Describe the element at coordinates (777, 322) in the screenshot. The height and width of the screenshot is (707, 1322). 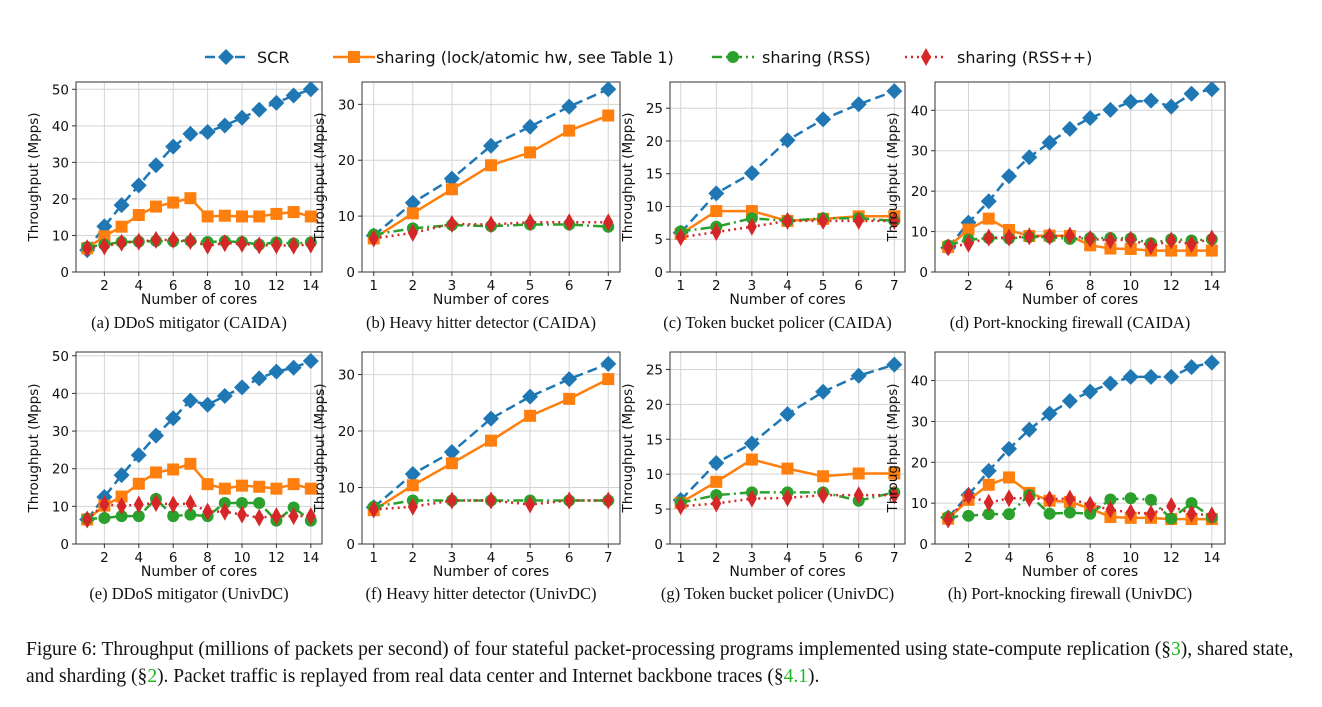
I see `subplot-caption: (c) Token bucket policer (CAIDA)` at that location.